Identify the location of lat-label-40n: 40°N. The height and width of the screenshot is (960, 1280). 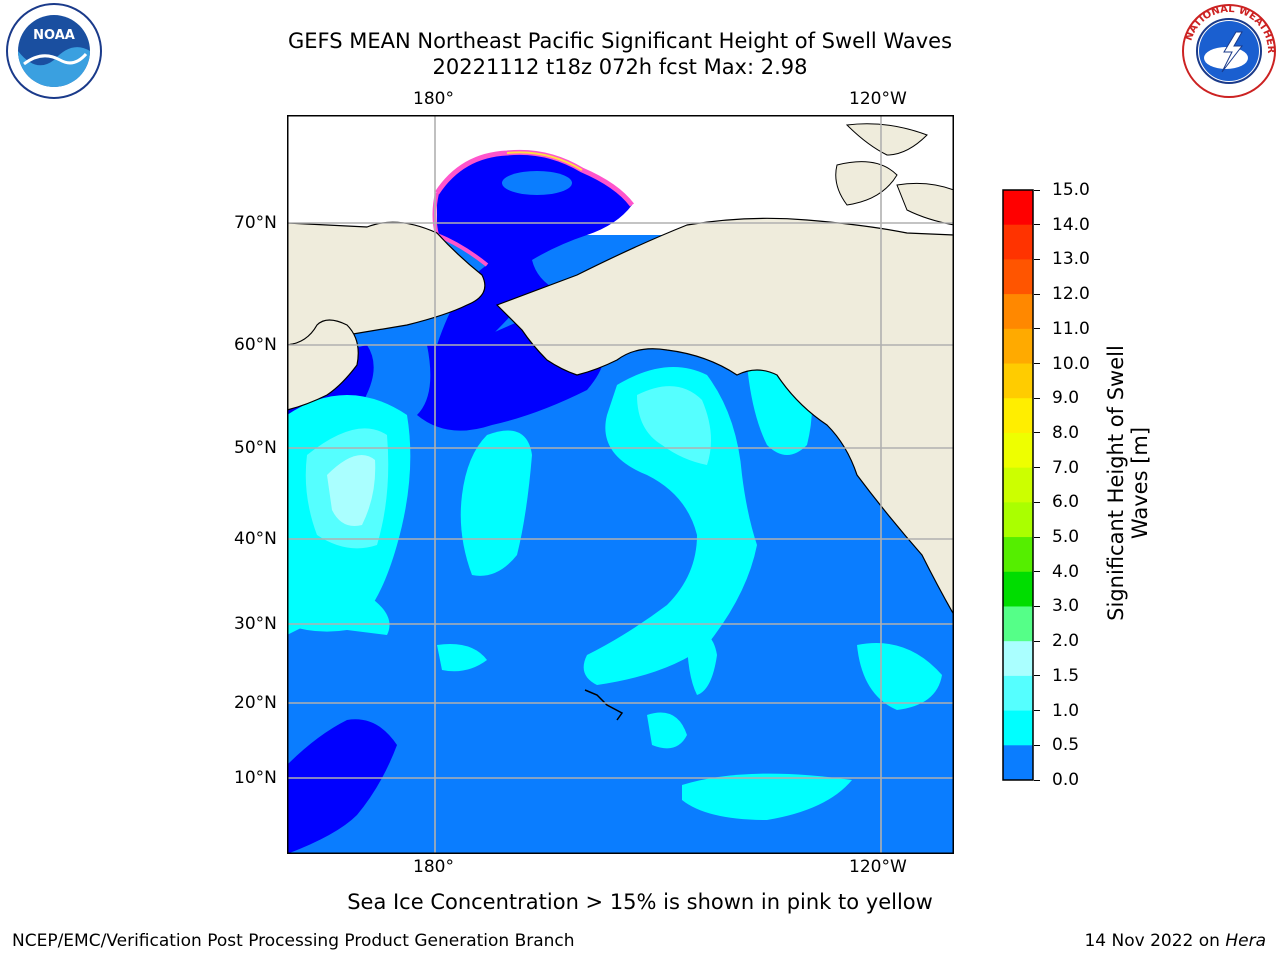
(255, 539).